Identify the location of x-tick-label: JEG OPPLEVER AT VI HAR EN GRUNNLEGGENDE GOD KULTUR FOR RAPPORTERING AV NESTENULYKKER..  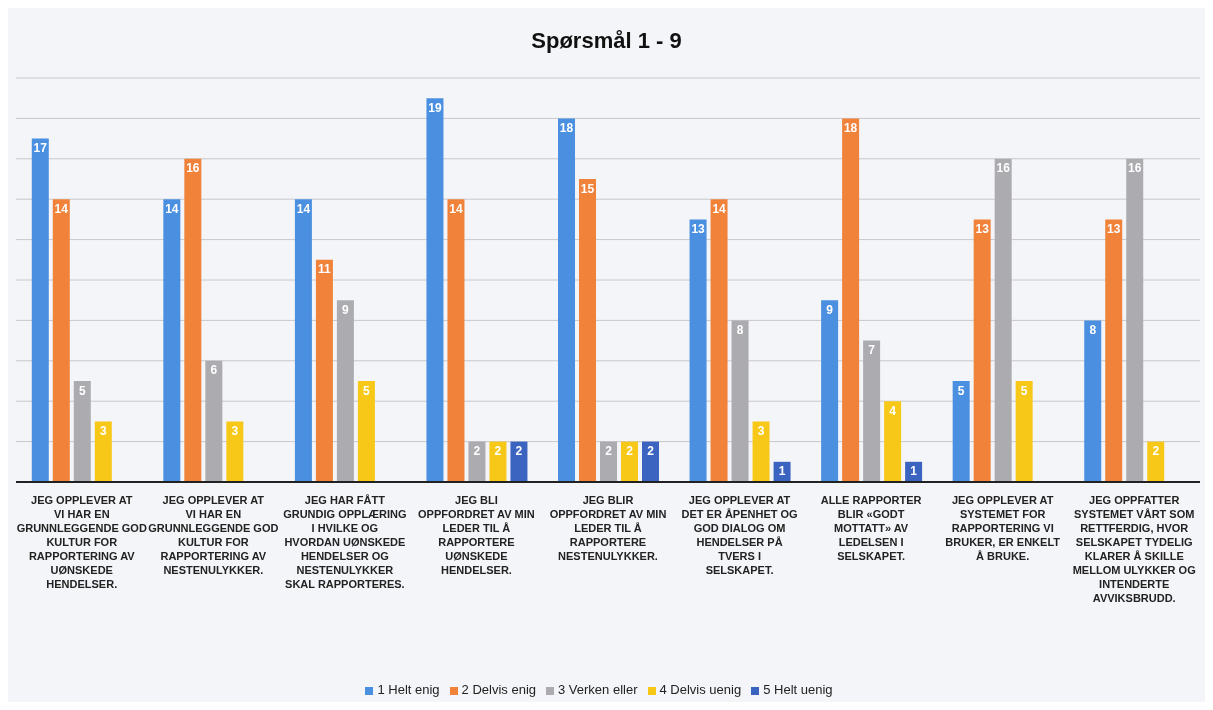
(213, 535).